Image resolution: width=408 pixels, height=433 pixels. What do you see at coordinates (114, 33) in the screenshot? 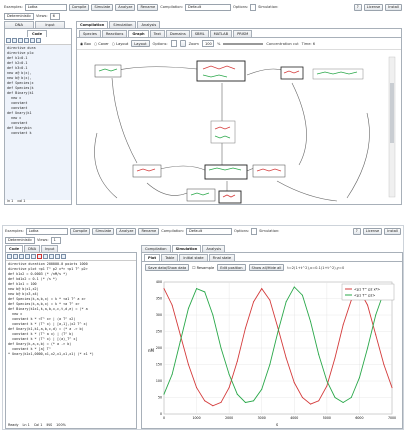
I see `subtab-reactions: Reactions` at bounding box center [114, 33].